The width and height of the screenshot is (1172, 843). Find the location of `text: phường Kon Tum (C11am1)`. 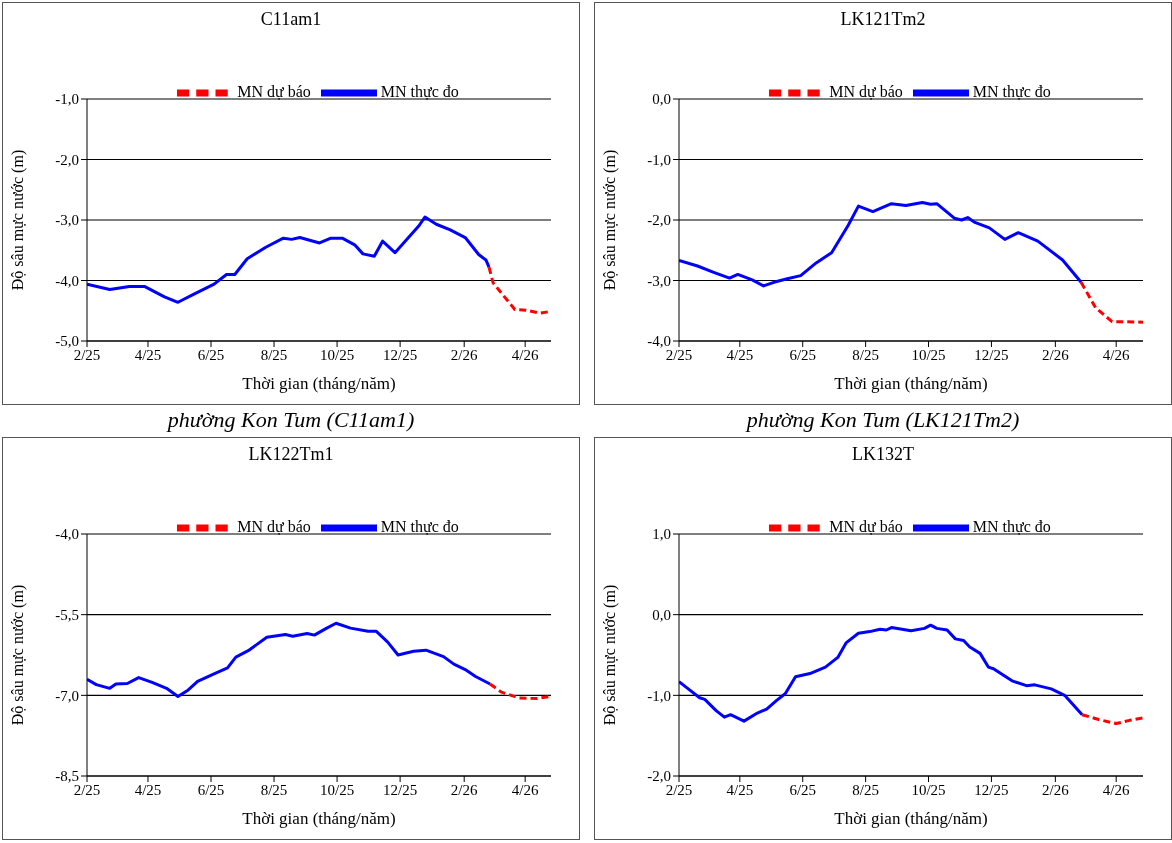

text: phường Kon Tum (C11am1) is located at coordinates (291, 419).